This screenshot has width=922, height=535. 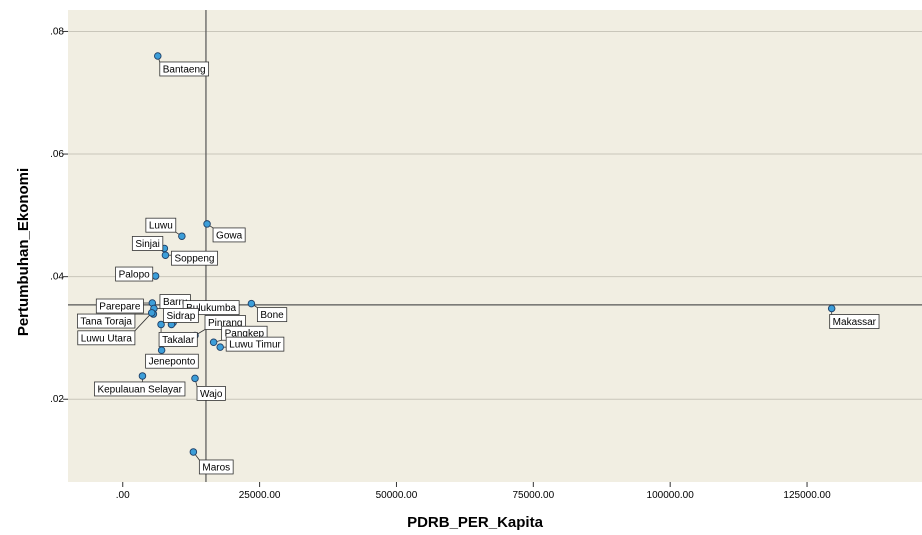 What do you see at coordinates (57, 277) in the screenshot?
I see `y-tick-label: .04` at bounding box center [57, 277].